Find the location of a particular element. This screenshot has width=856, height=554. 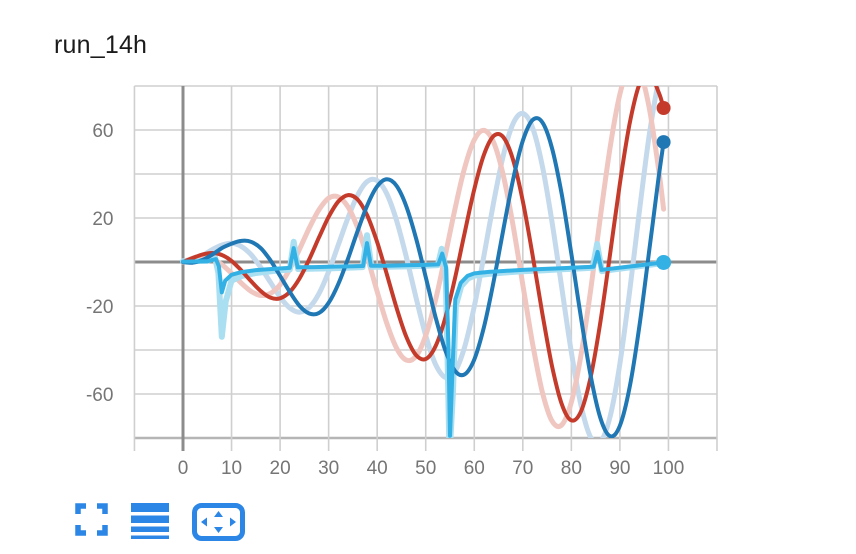

end-dot-cyan-smoothed is located at coordinates (664, 262).